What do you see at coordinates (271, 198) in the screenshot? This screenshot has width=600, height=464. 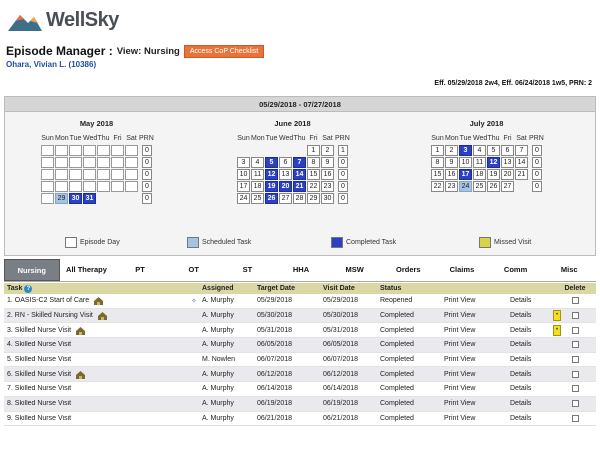 I see `calendar-day: 26` at bounding box center [271, 198].